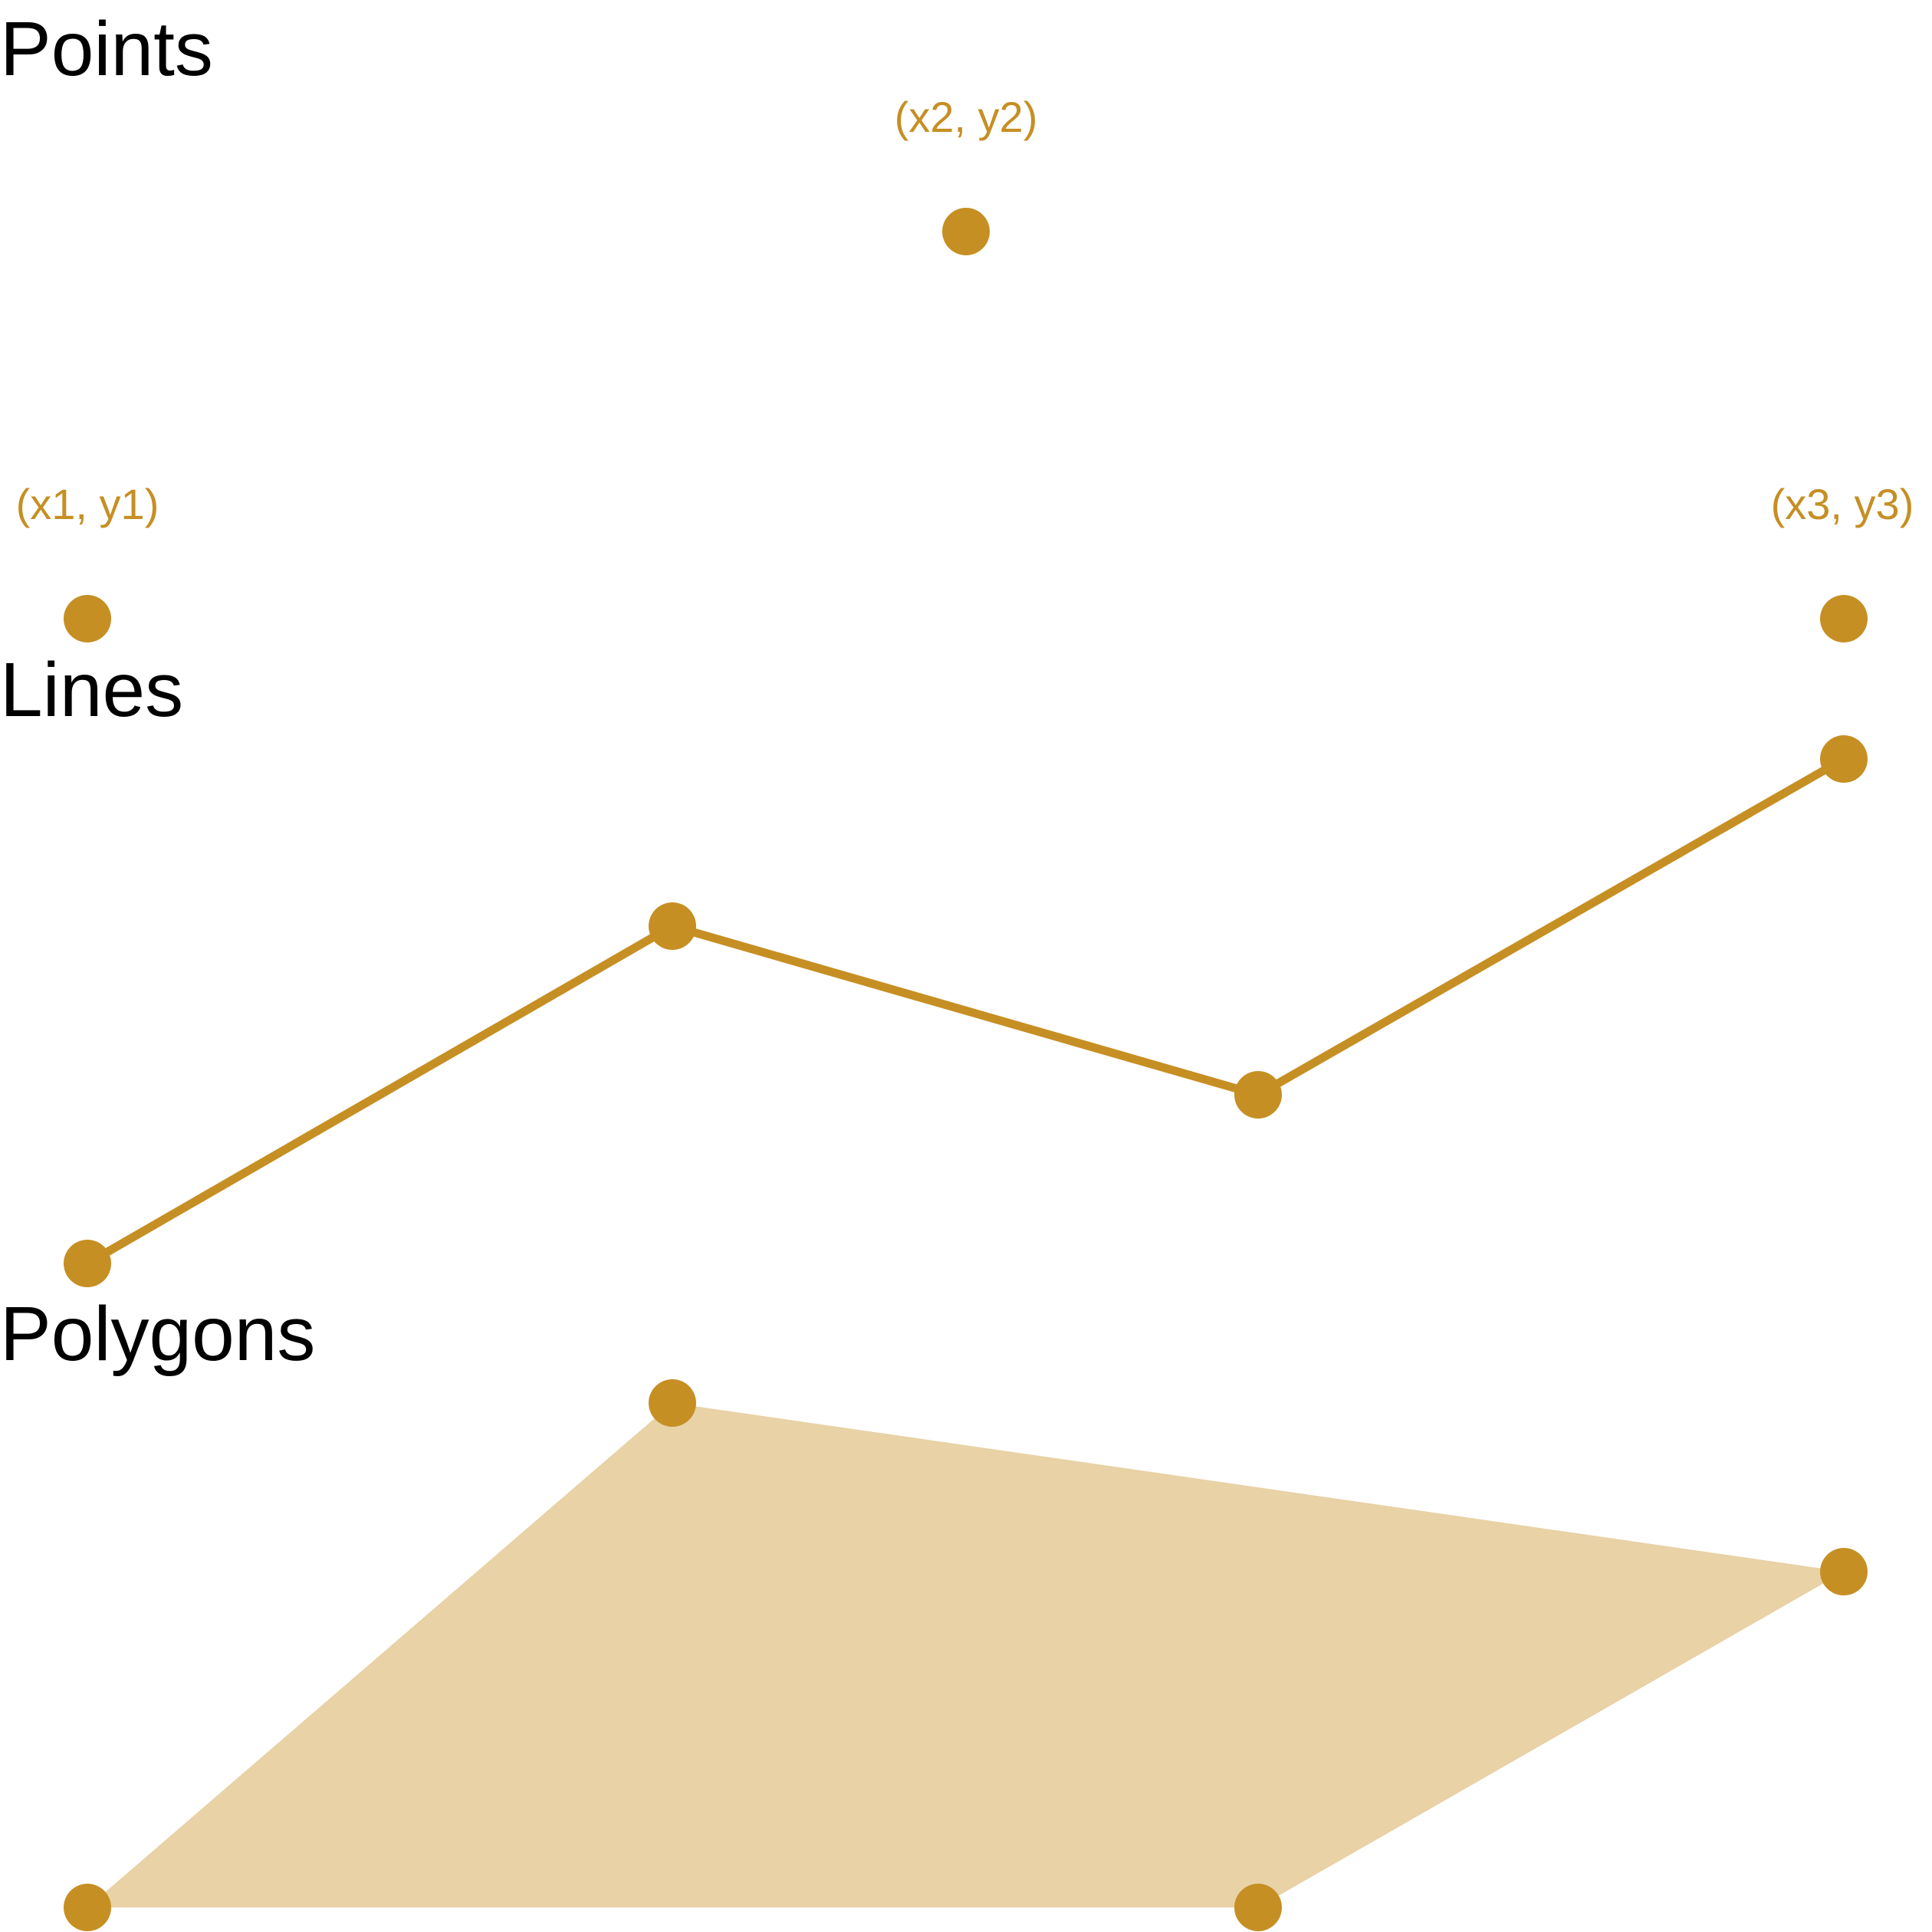 This screenshot has height=1932, width=1932. Describe the element at coordinates (157, 1334) in the screenshot. I see `polygons-title: Polygons` at that location.